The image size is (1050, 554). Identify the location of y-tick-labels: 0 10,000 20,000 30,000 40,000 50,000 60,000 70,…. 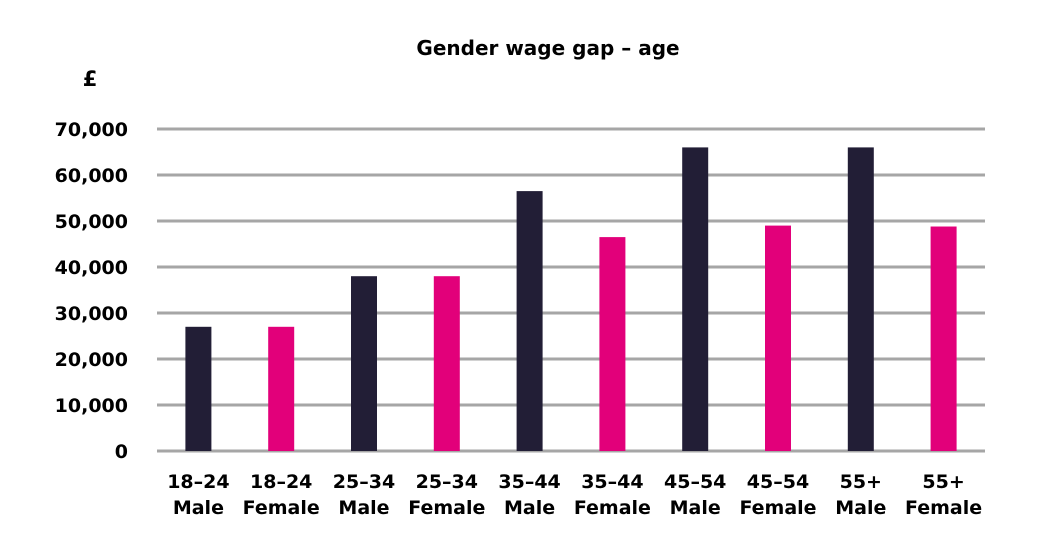
(91, 291).